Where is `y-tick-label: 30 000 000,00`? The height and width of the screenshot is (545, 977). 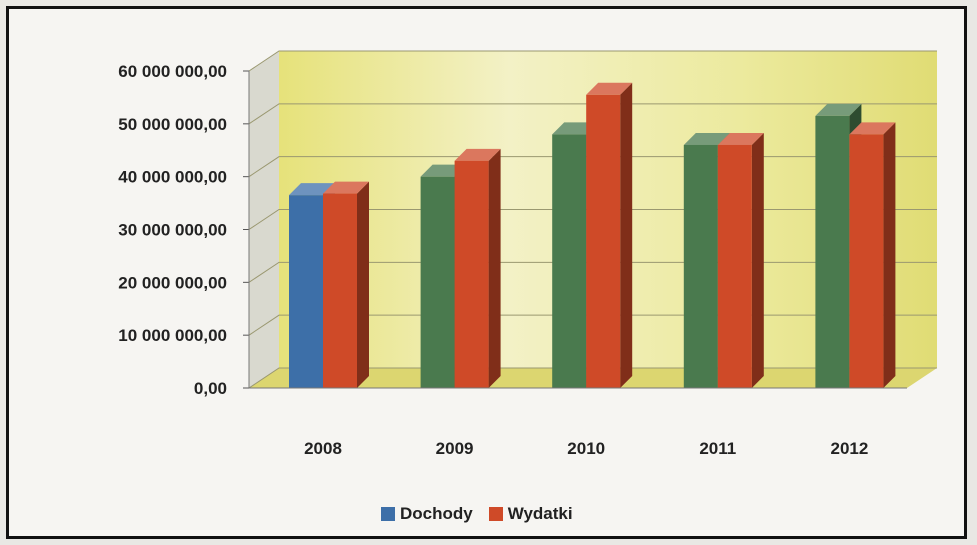
y-tick-label: 30 000 000,00 is located at coordinates (172, 230).